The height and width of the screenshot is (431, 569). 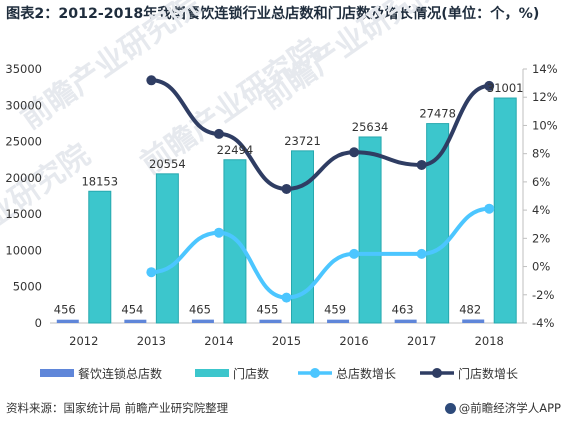 I want to click on data-label-store-count: 31001, so click(x=505, y=88).